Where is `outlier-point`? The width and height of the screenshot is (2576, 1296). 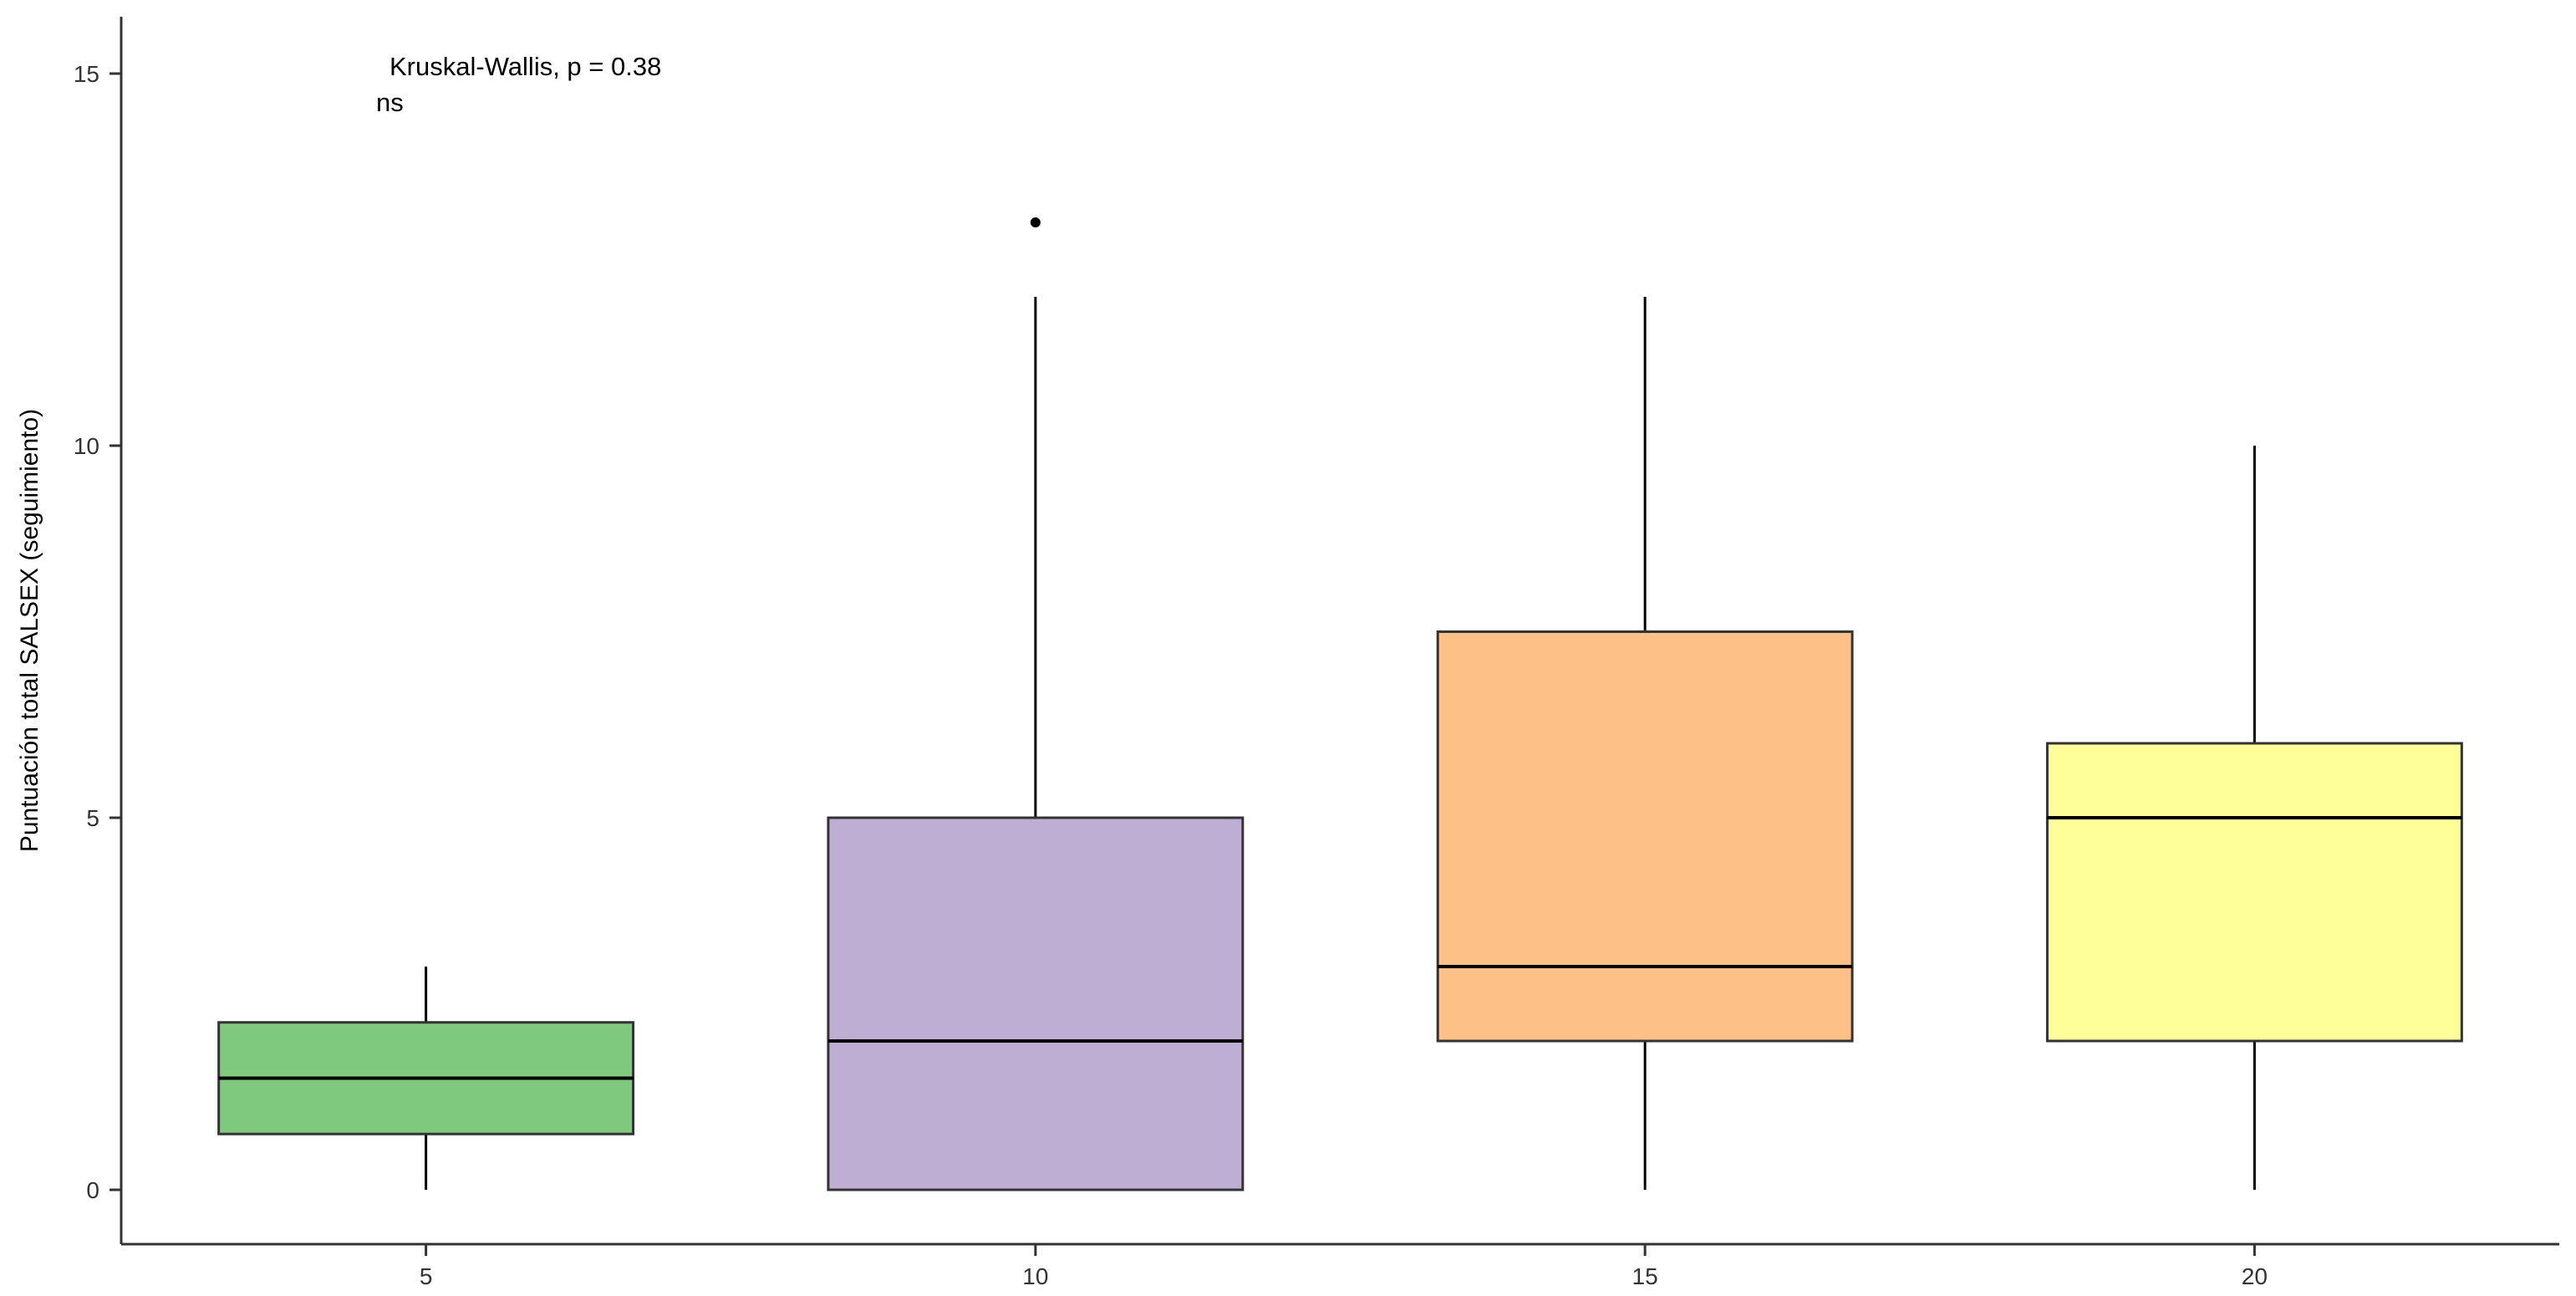
outlier-point is located at coordinates (1035, 222).